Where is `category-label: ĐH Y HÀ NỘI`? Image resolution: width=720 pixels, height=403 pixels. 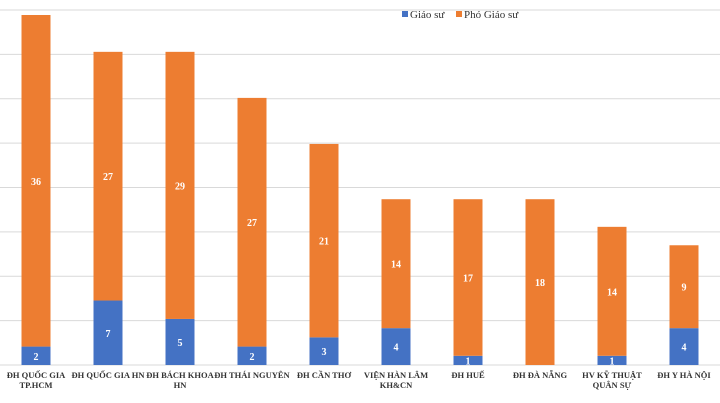
category-label: ĐH Y HÀ NỘI is located at coordinates (684, 375).